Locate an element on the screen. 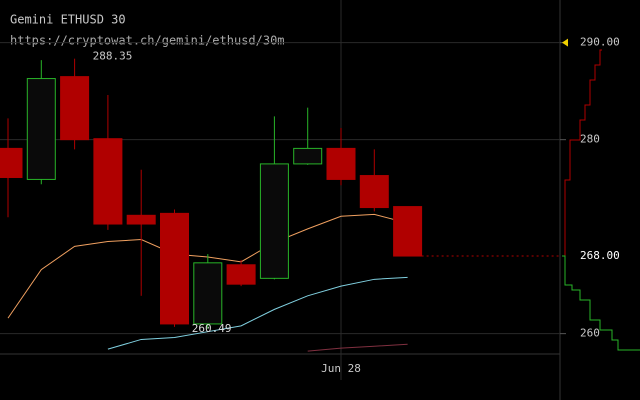 The height and width of the screenshot is (400, 640). last-price-label: 268.00 is located at coordinates (600, 255).